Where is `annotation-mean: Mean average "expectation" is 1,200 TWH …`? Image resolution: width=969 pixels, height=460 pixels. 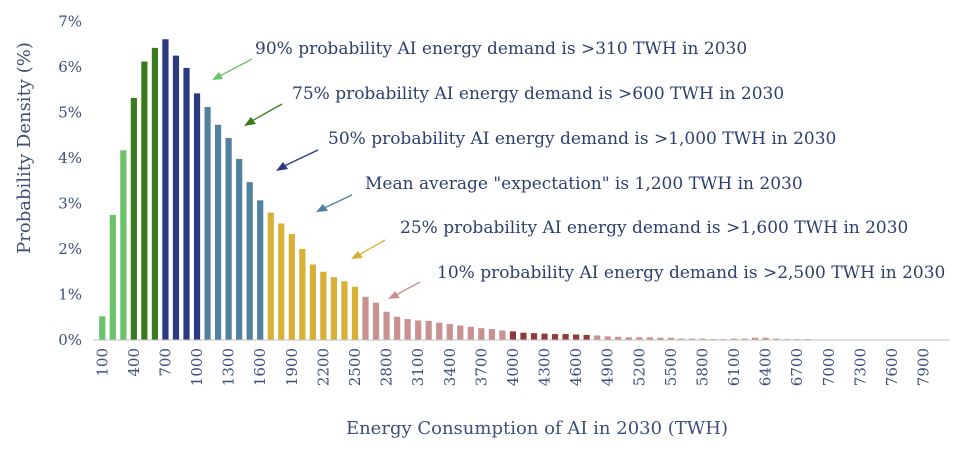
annotation-mean: Mean average "expectation" is 1,200 TWH … is located at coordinates (584, 184).